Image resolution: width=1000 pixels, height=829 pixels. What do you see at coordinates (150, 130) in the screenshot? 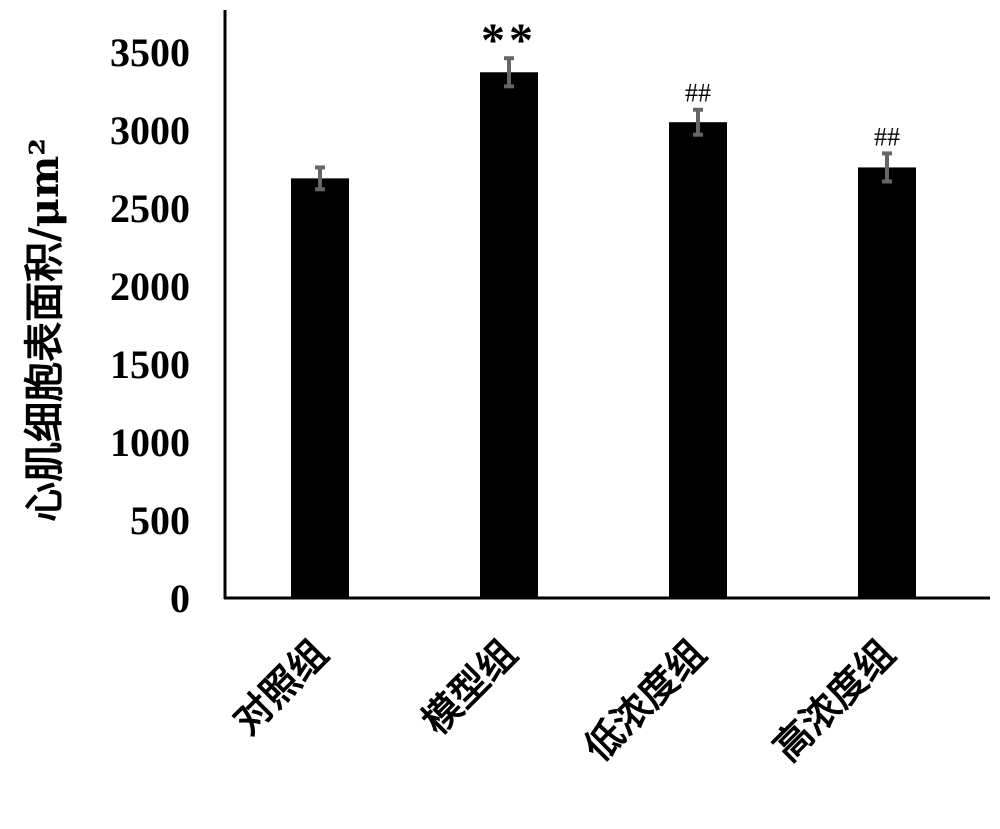
I see `y-tick-label: 3000` at bounding box center [150, 130].